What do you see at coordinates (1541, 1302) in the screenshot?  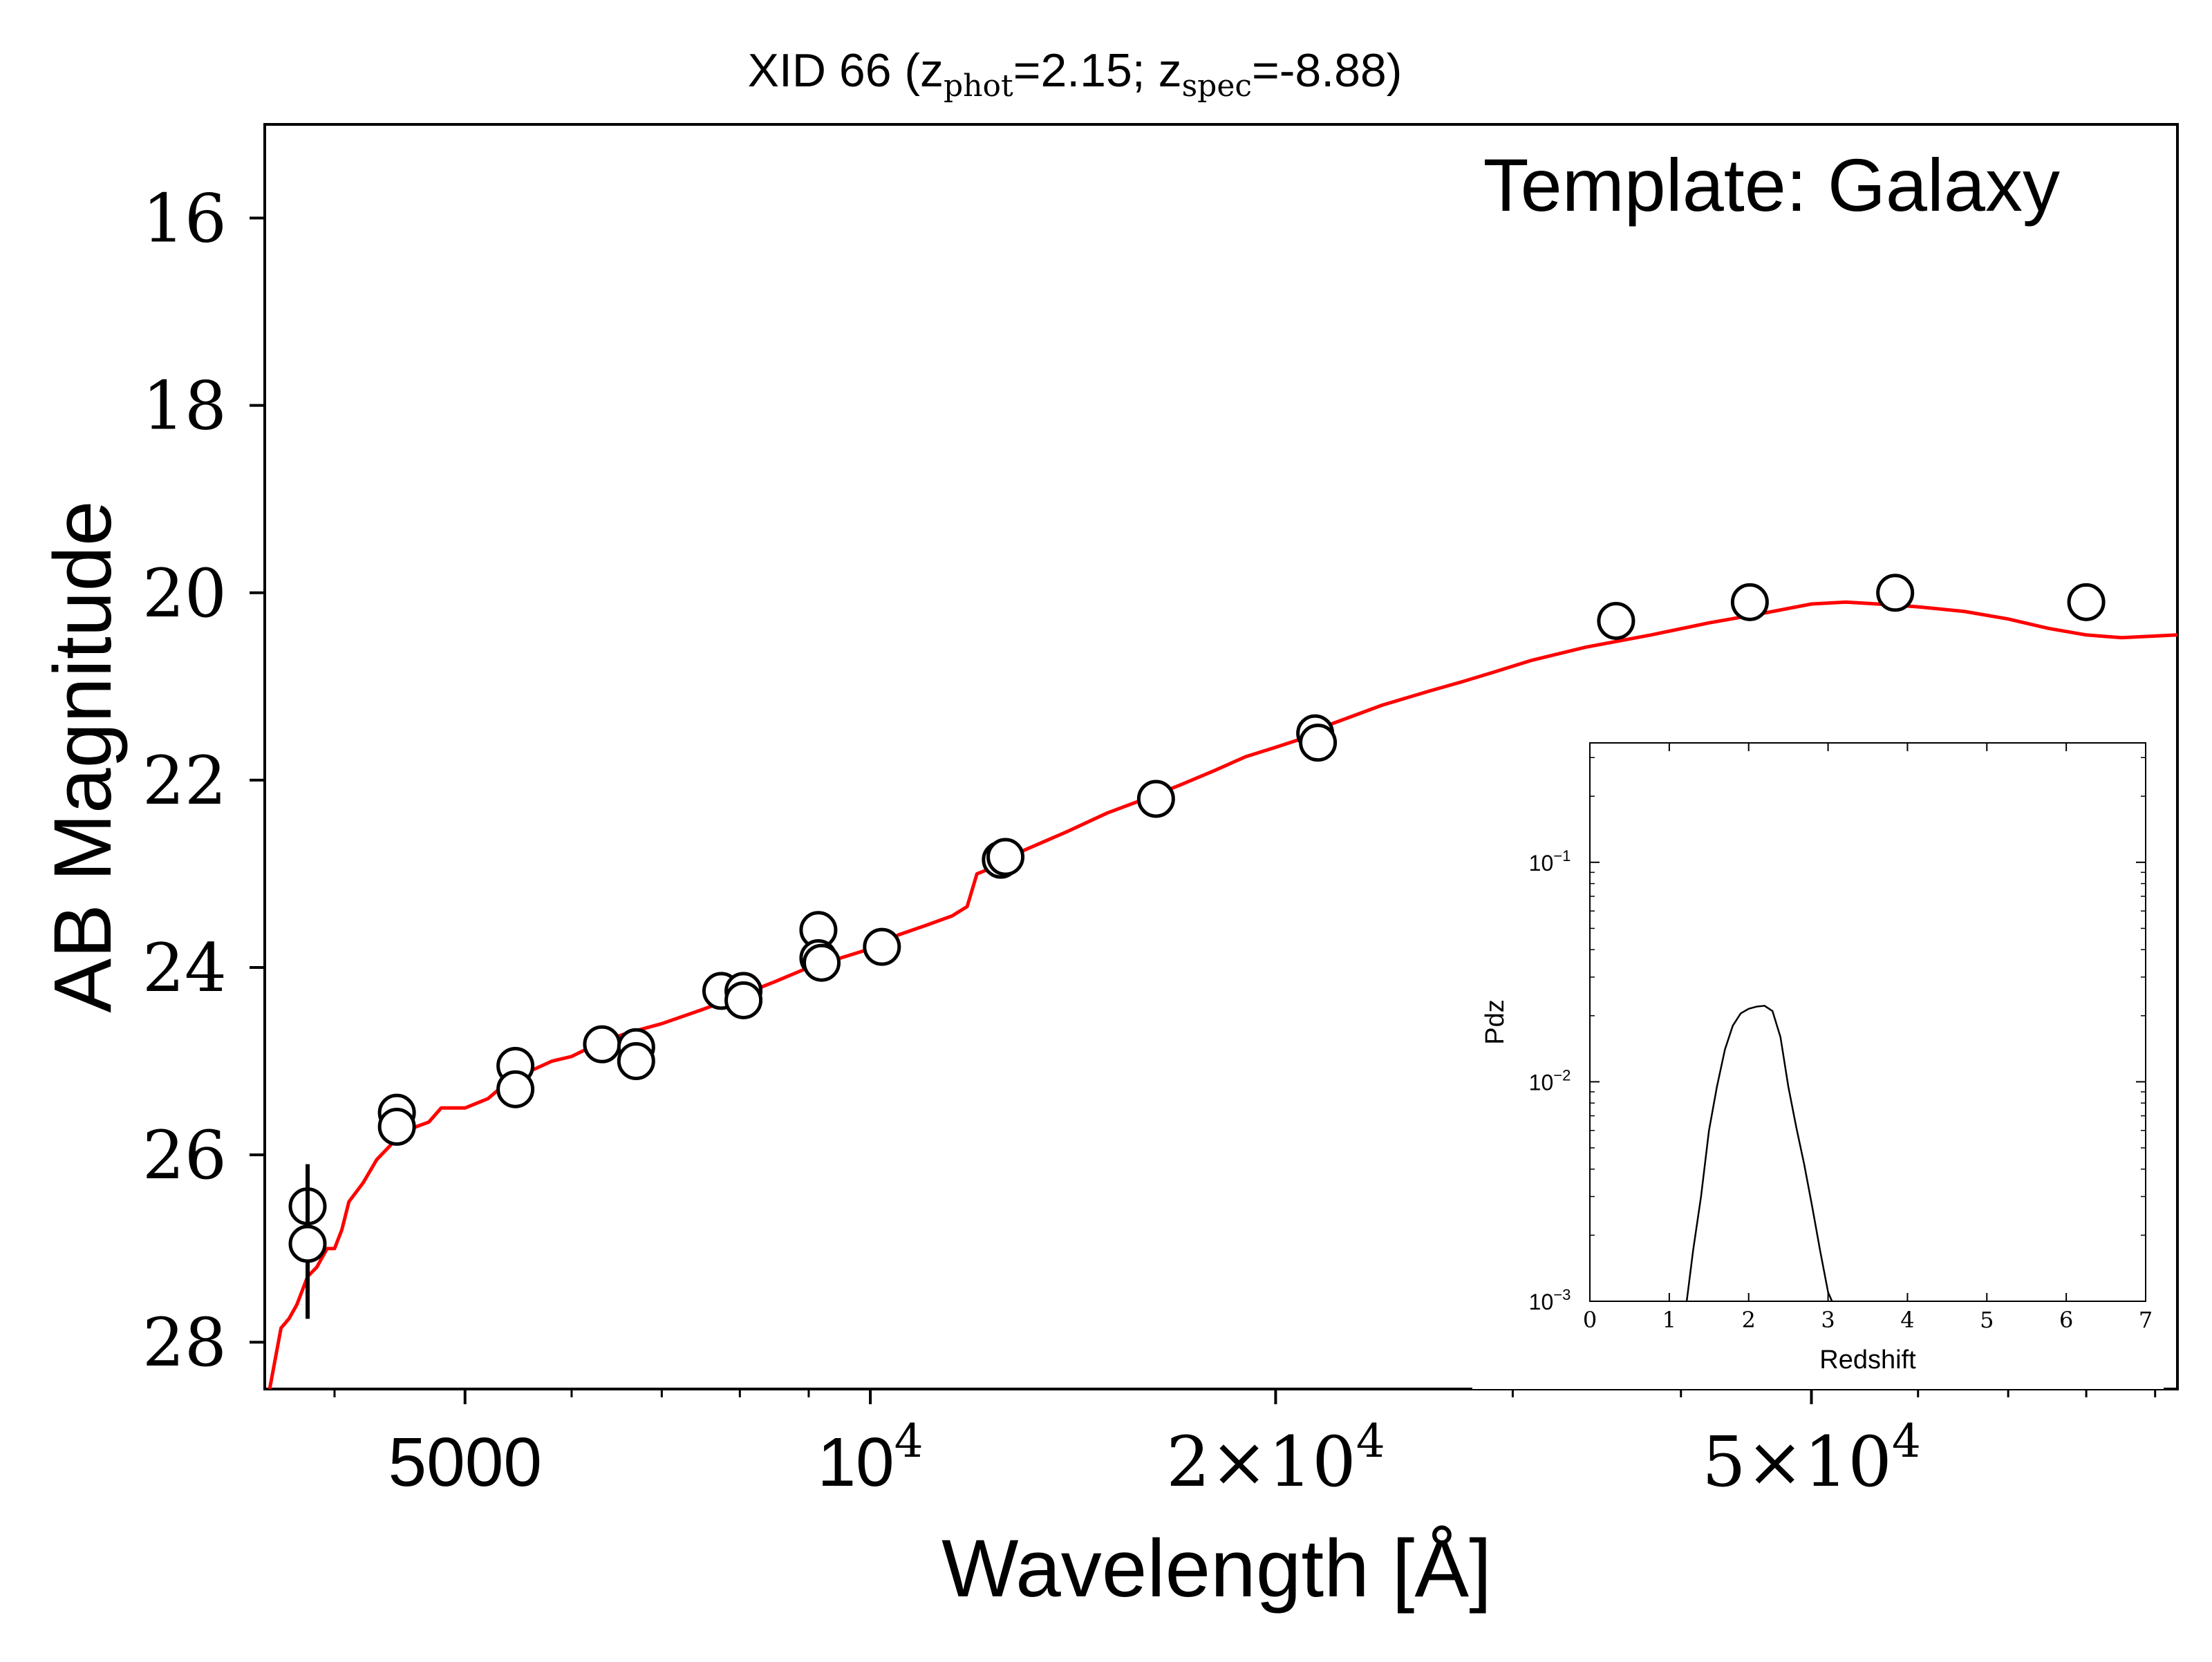 I see `inset-y-tick-base-2: 10` at bounding box center [1541, 1302].